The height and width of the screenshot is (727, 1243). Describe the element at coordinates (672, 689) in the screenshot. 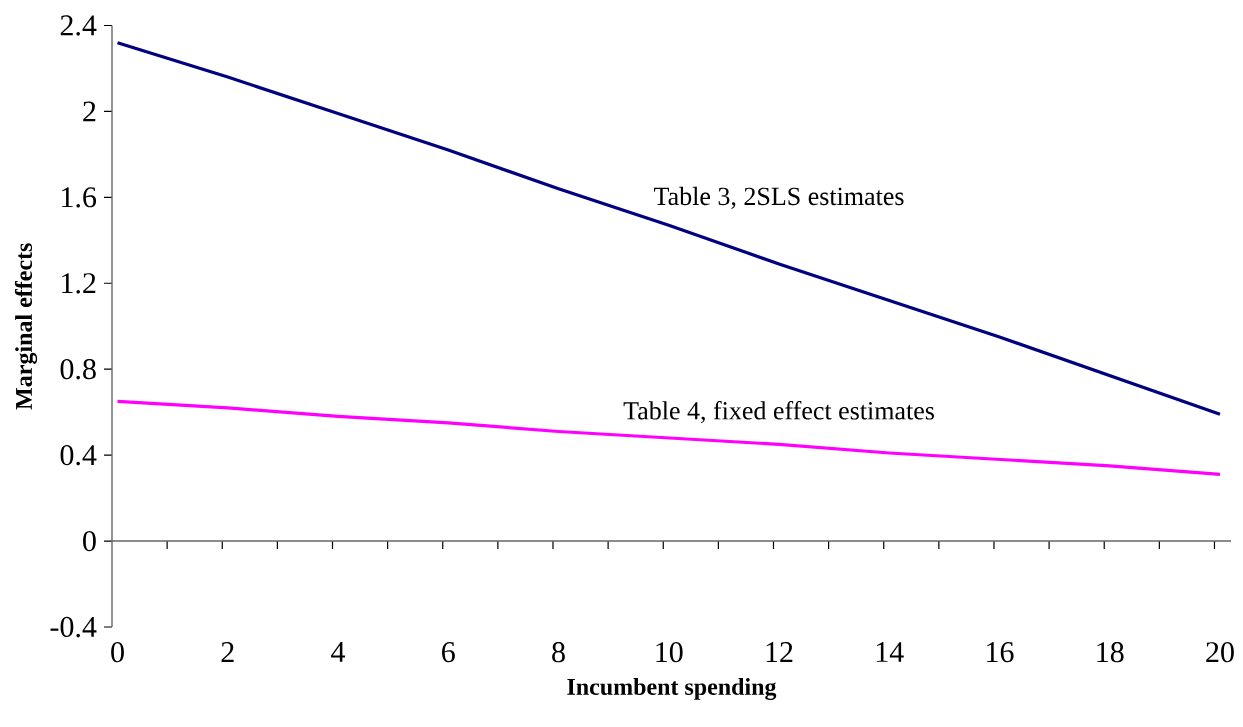

I see `x-axis-title: Incumbent spending` at that location.